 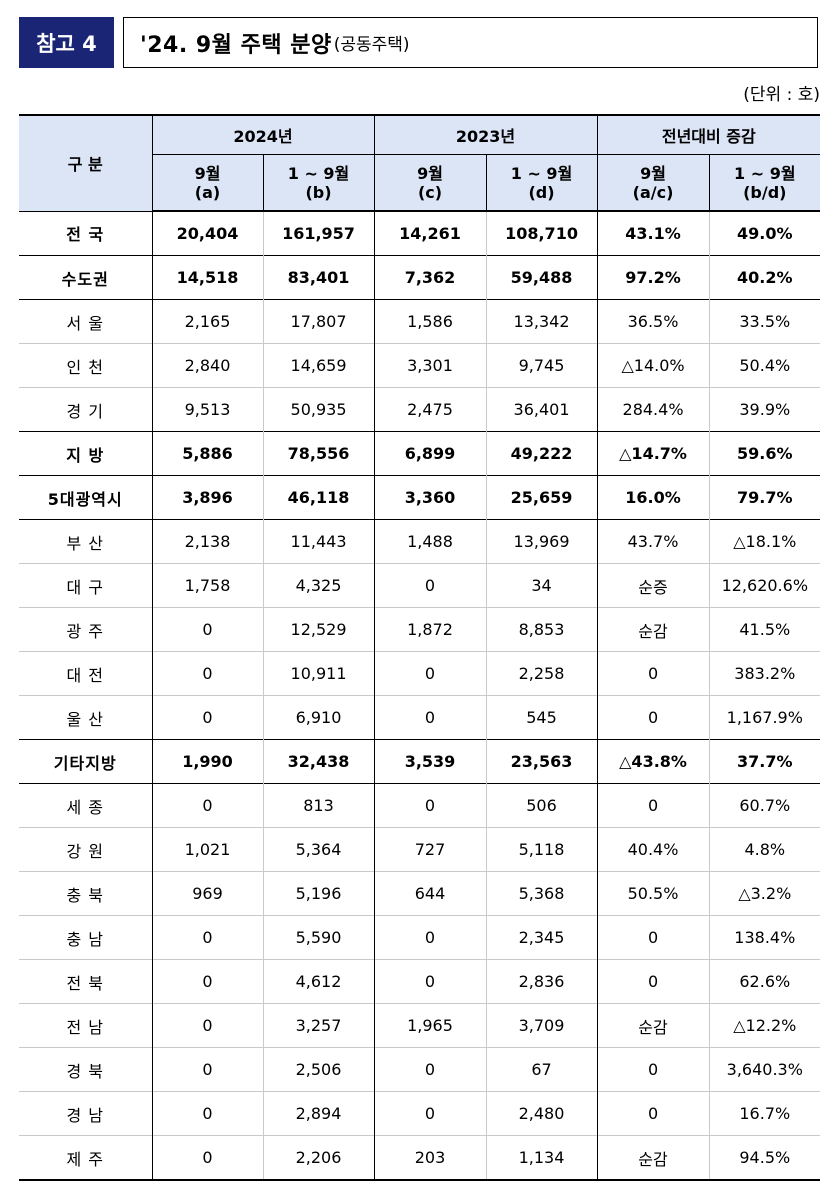 I want to click on table-cell: 41.5%, so click(x=764, y=629).